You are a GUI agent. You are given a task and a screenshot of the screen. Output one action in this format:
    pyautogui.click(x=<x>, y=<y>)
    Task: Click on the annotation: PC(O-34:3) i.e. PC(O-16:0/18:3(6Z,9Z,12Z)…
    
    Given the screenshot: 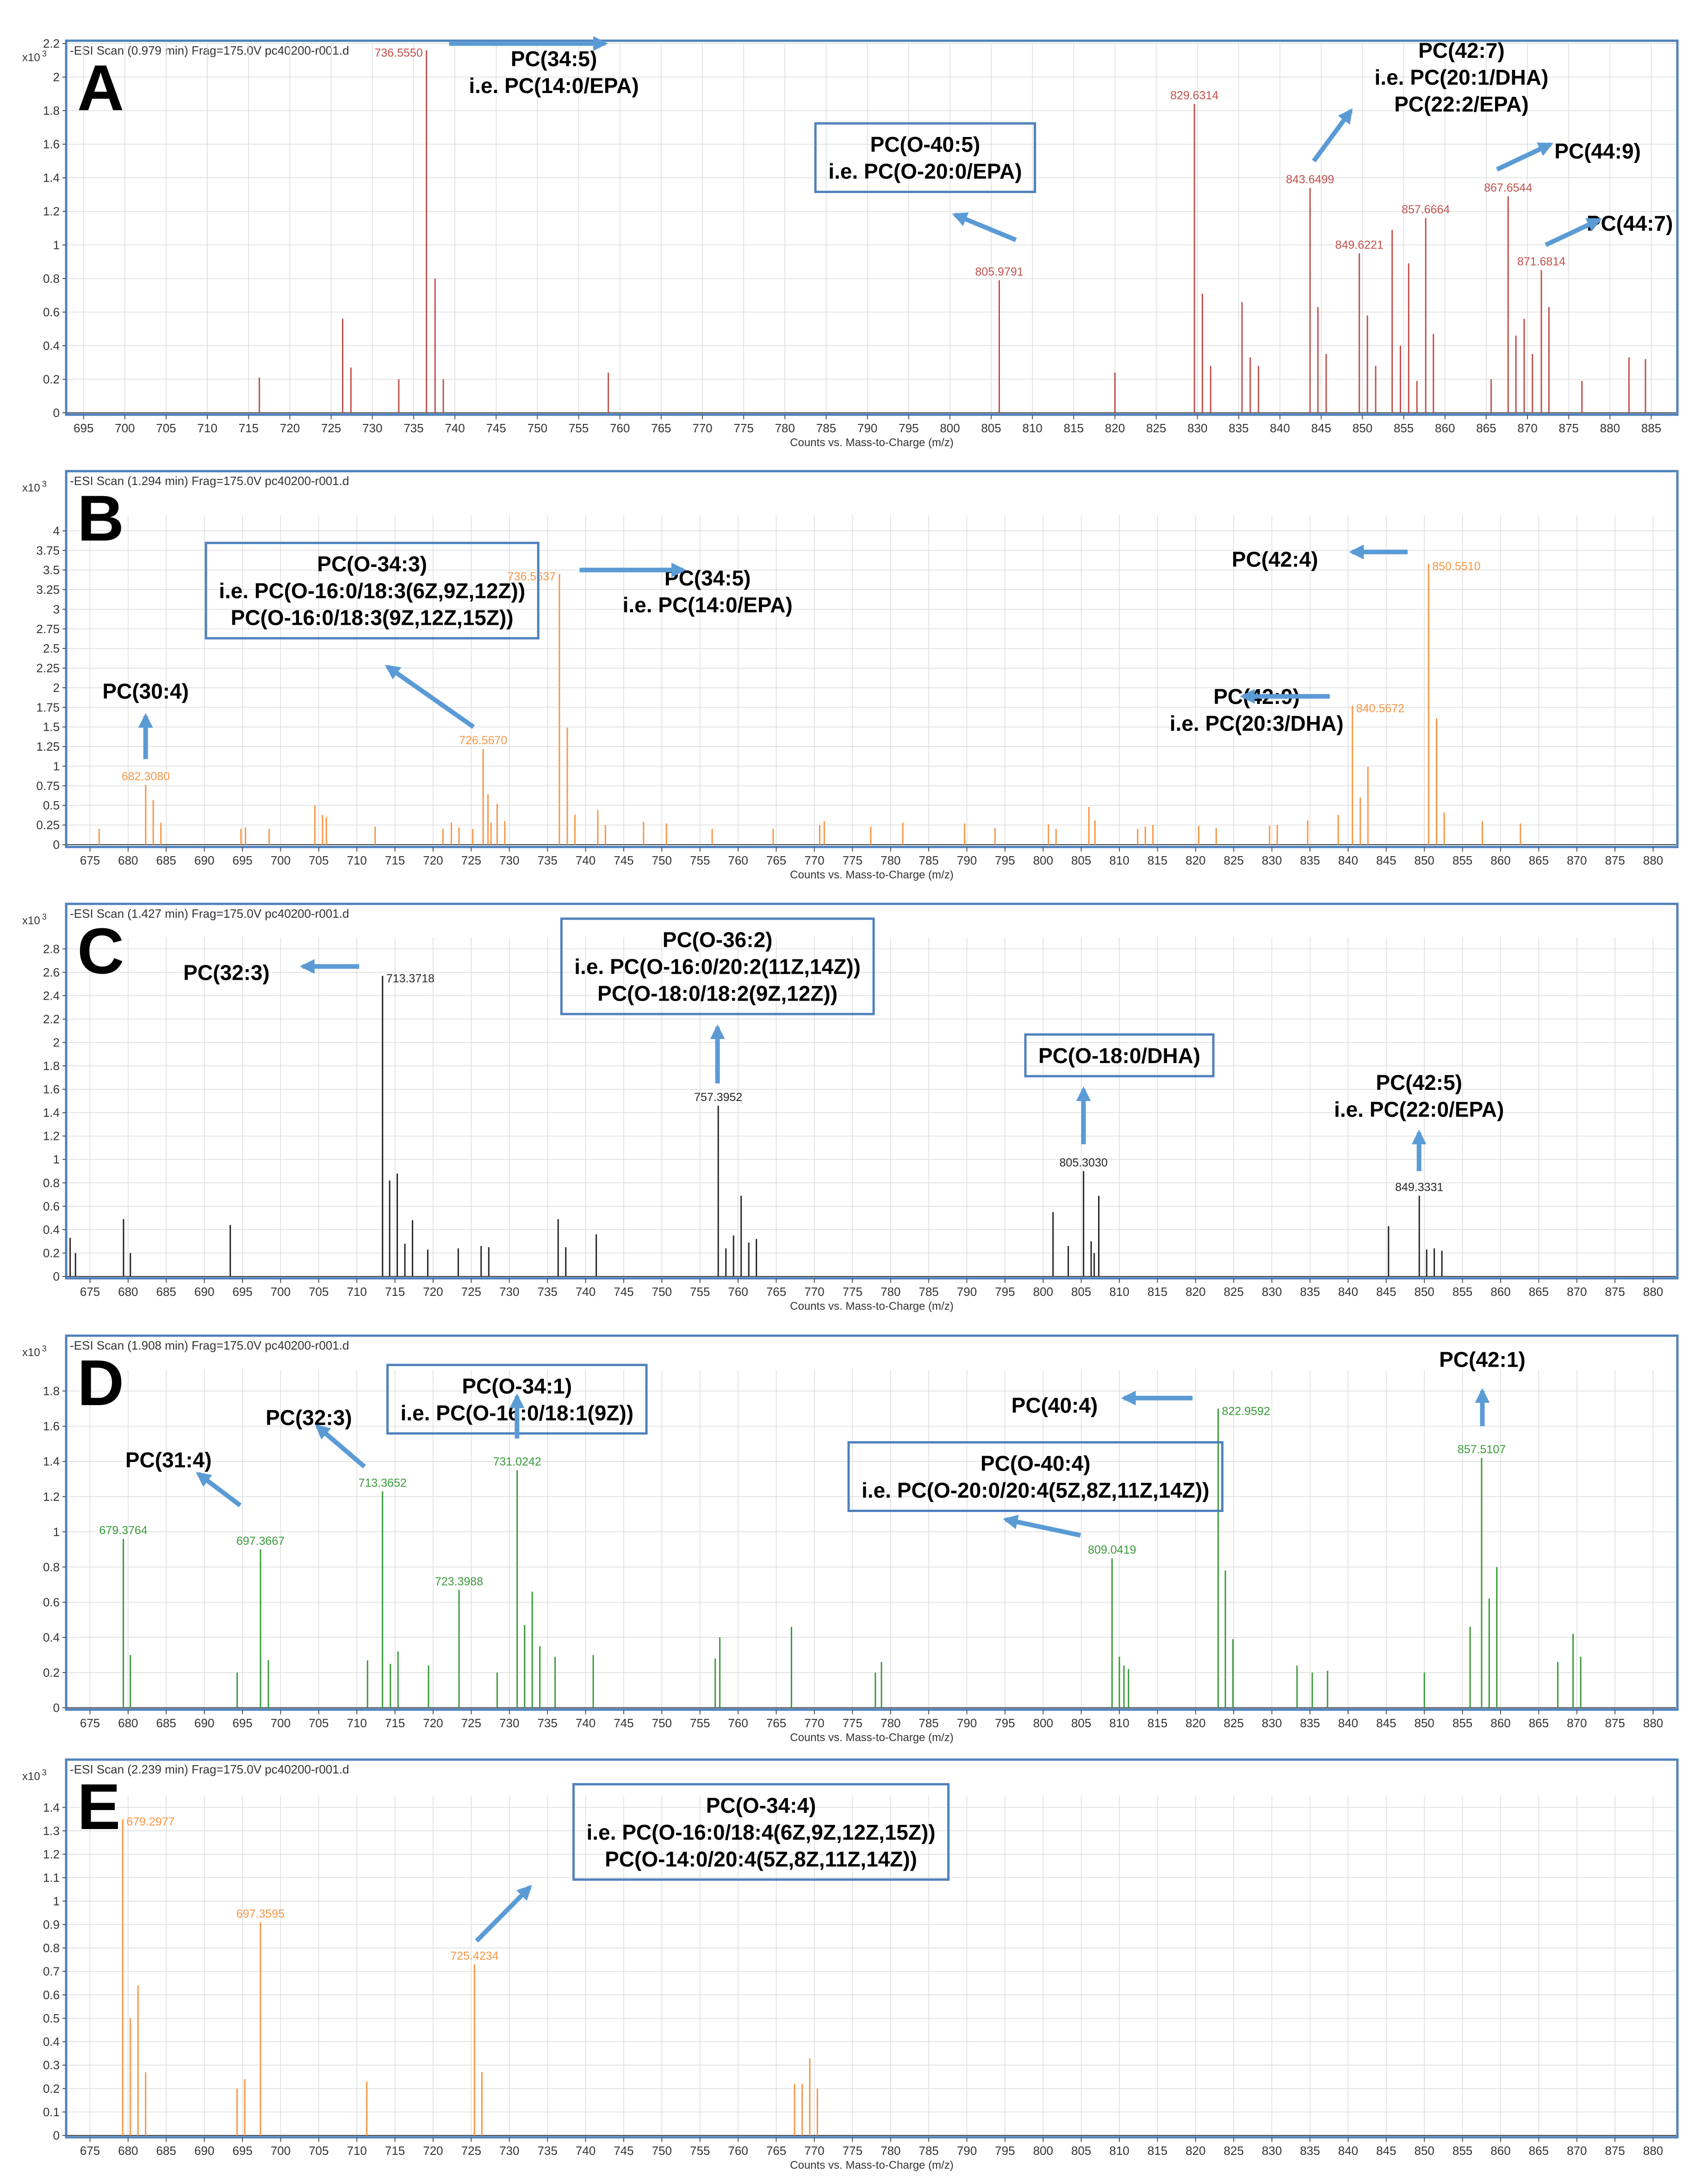 What is the action you would take?
    pyautogui.click(x=372, y=635)
    